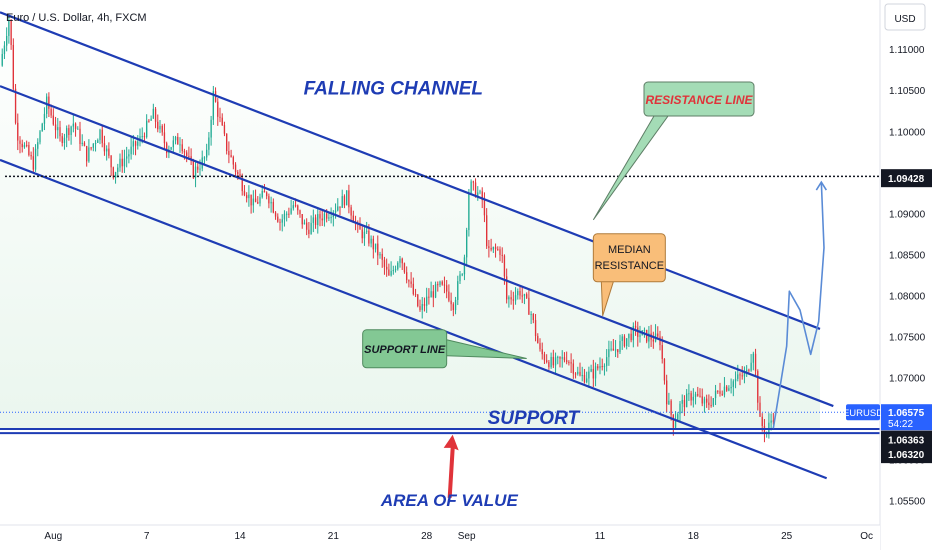 This screenshot has width=932, height=555. Describe the element at coordinates (905, 17) in the screenshot. I see `currency-button: USD` at that location.